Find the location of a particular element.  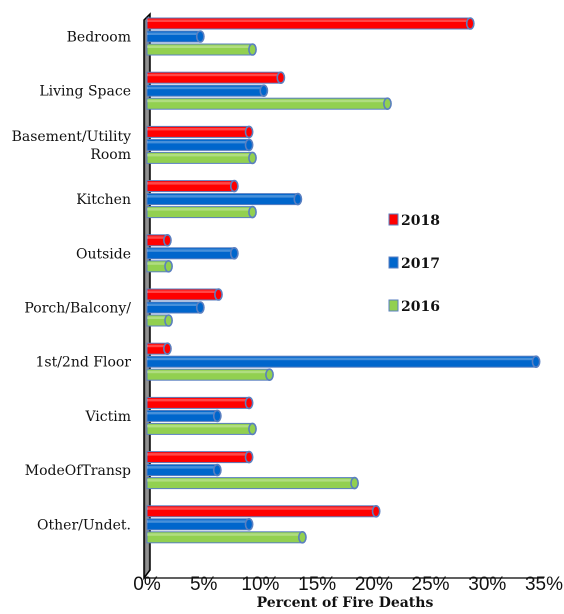

category-label: Bedroom is located at coordinates (99, 38).